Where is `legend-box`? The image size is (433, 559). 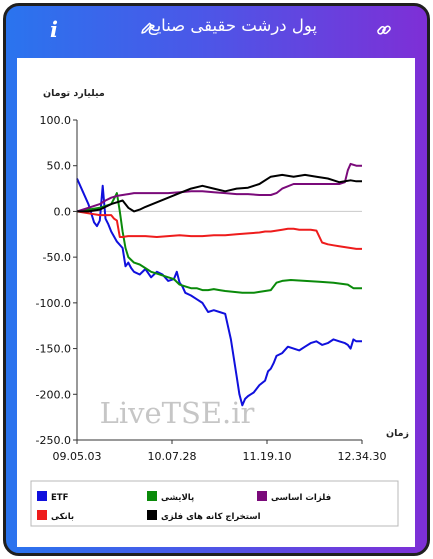 legend-box is located at coordinates (214, 503).